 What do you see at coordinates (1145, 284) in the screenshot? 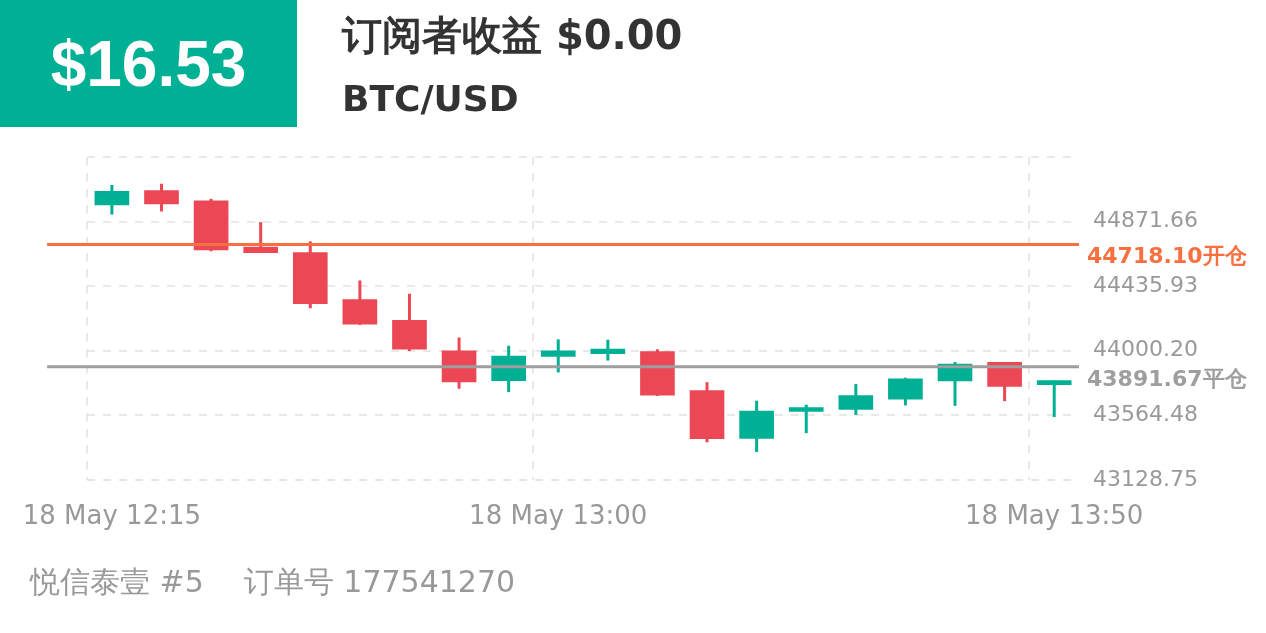
I see `y-tick-label: 44435.93` at bounding box center [1145, 284].